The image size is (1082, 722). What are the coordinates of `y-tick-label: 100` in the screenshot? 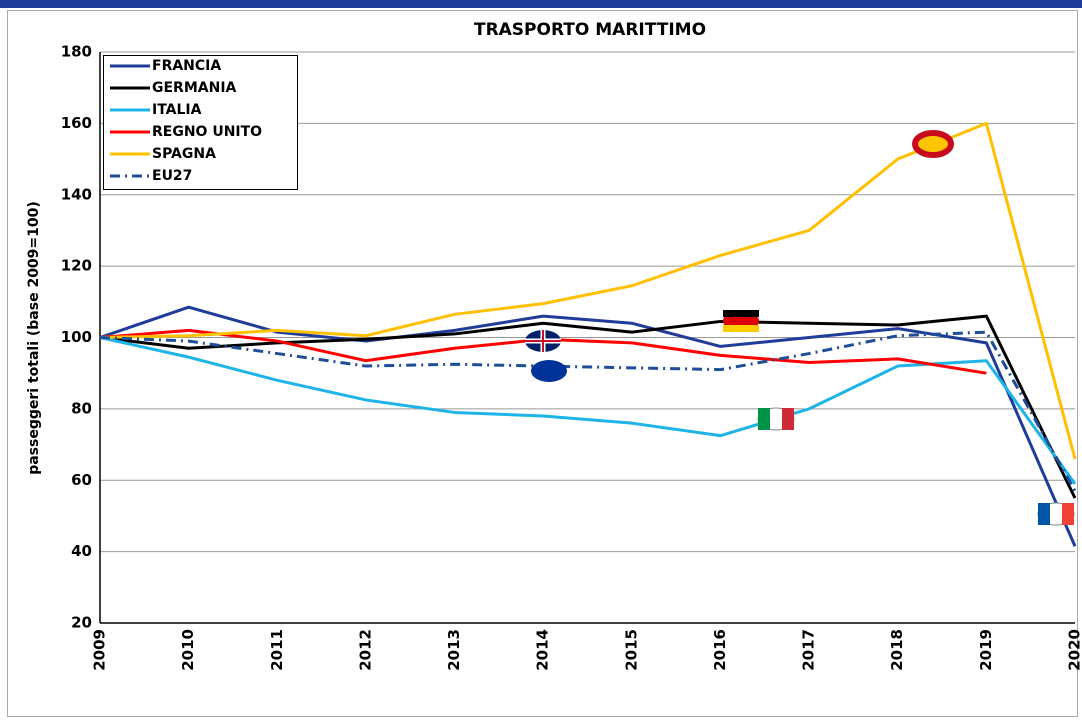 It's located at (76, 337).